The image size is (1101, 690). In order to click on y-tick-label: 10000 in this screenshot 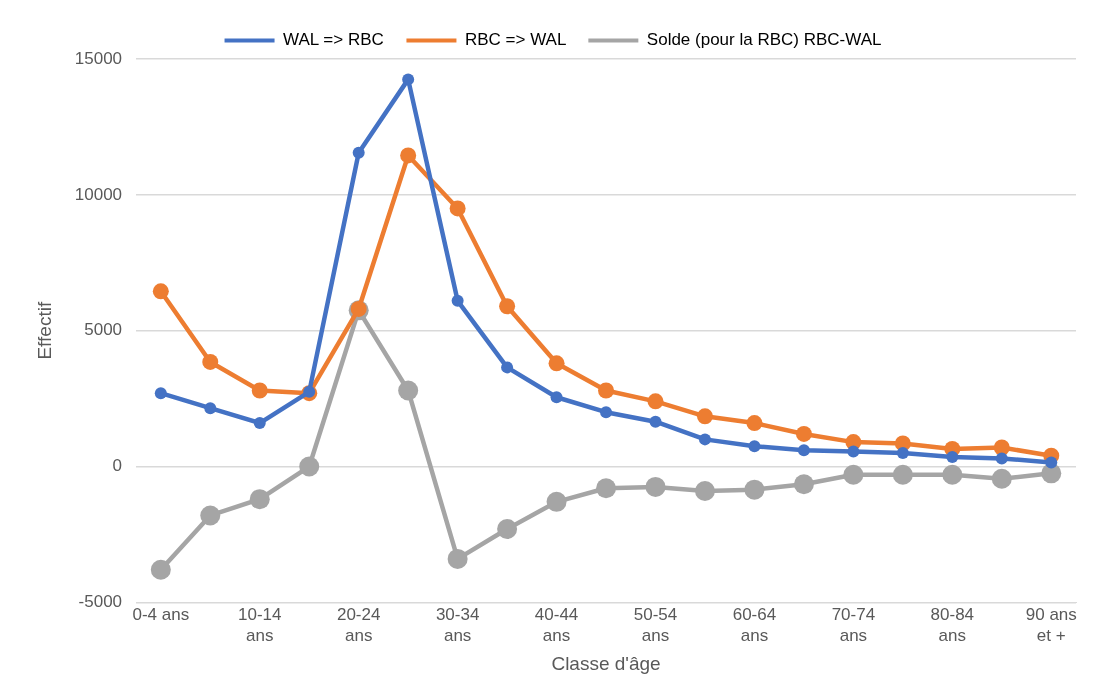, I will do `click(98, 194)`.